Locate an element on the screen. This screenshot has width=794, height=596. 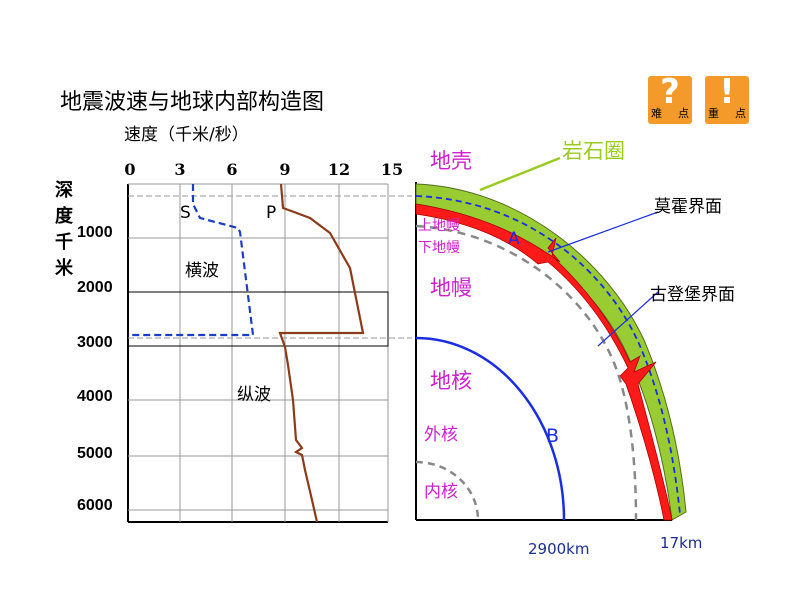
depth-label-char: 度 is located at coordinates (64, 216).